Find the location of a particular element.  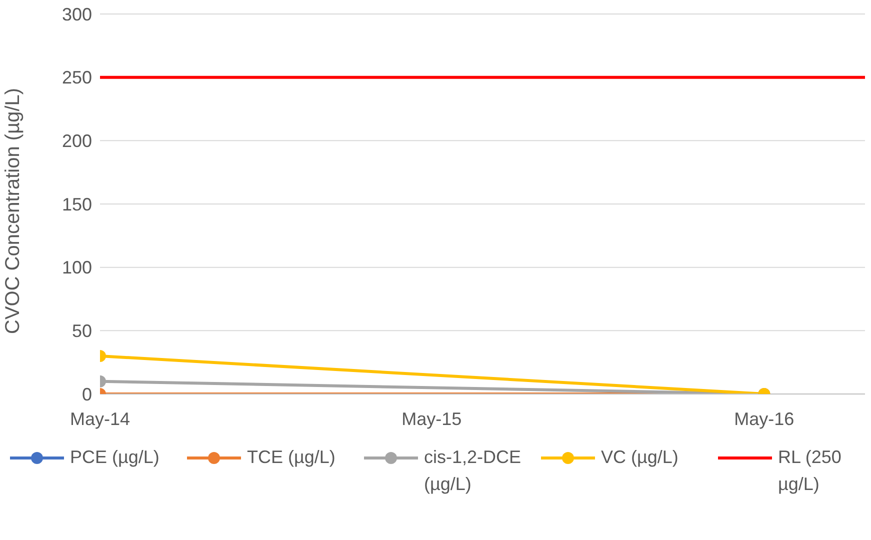

y-tick-label: 150 is located at coordinates (77, 204).